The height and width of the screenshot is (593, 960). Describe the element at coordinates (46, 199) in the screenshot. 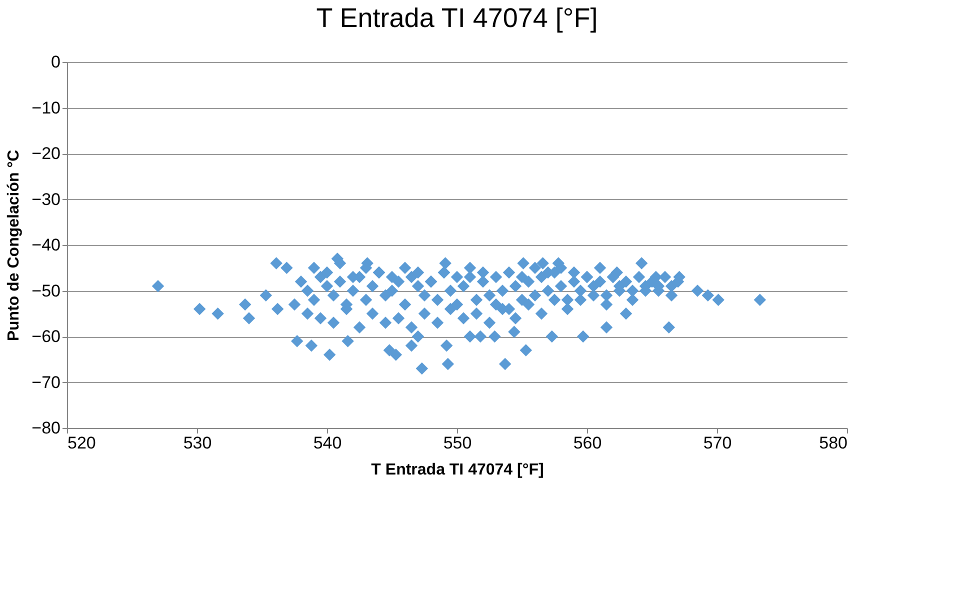

I see `y-tick-label: −30` at that location.